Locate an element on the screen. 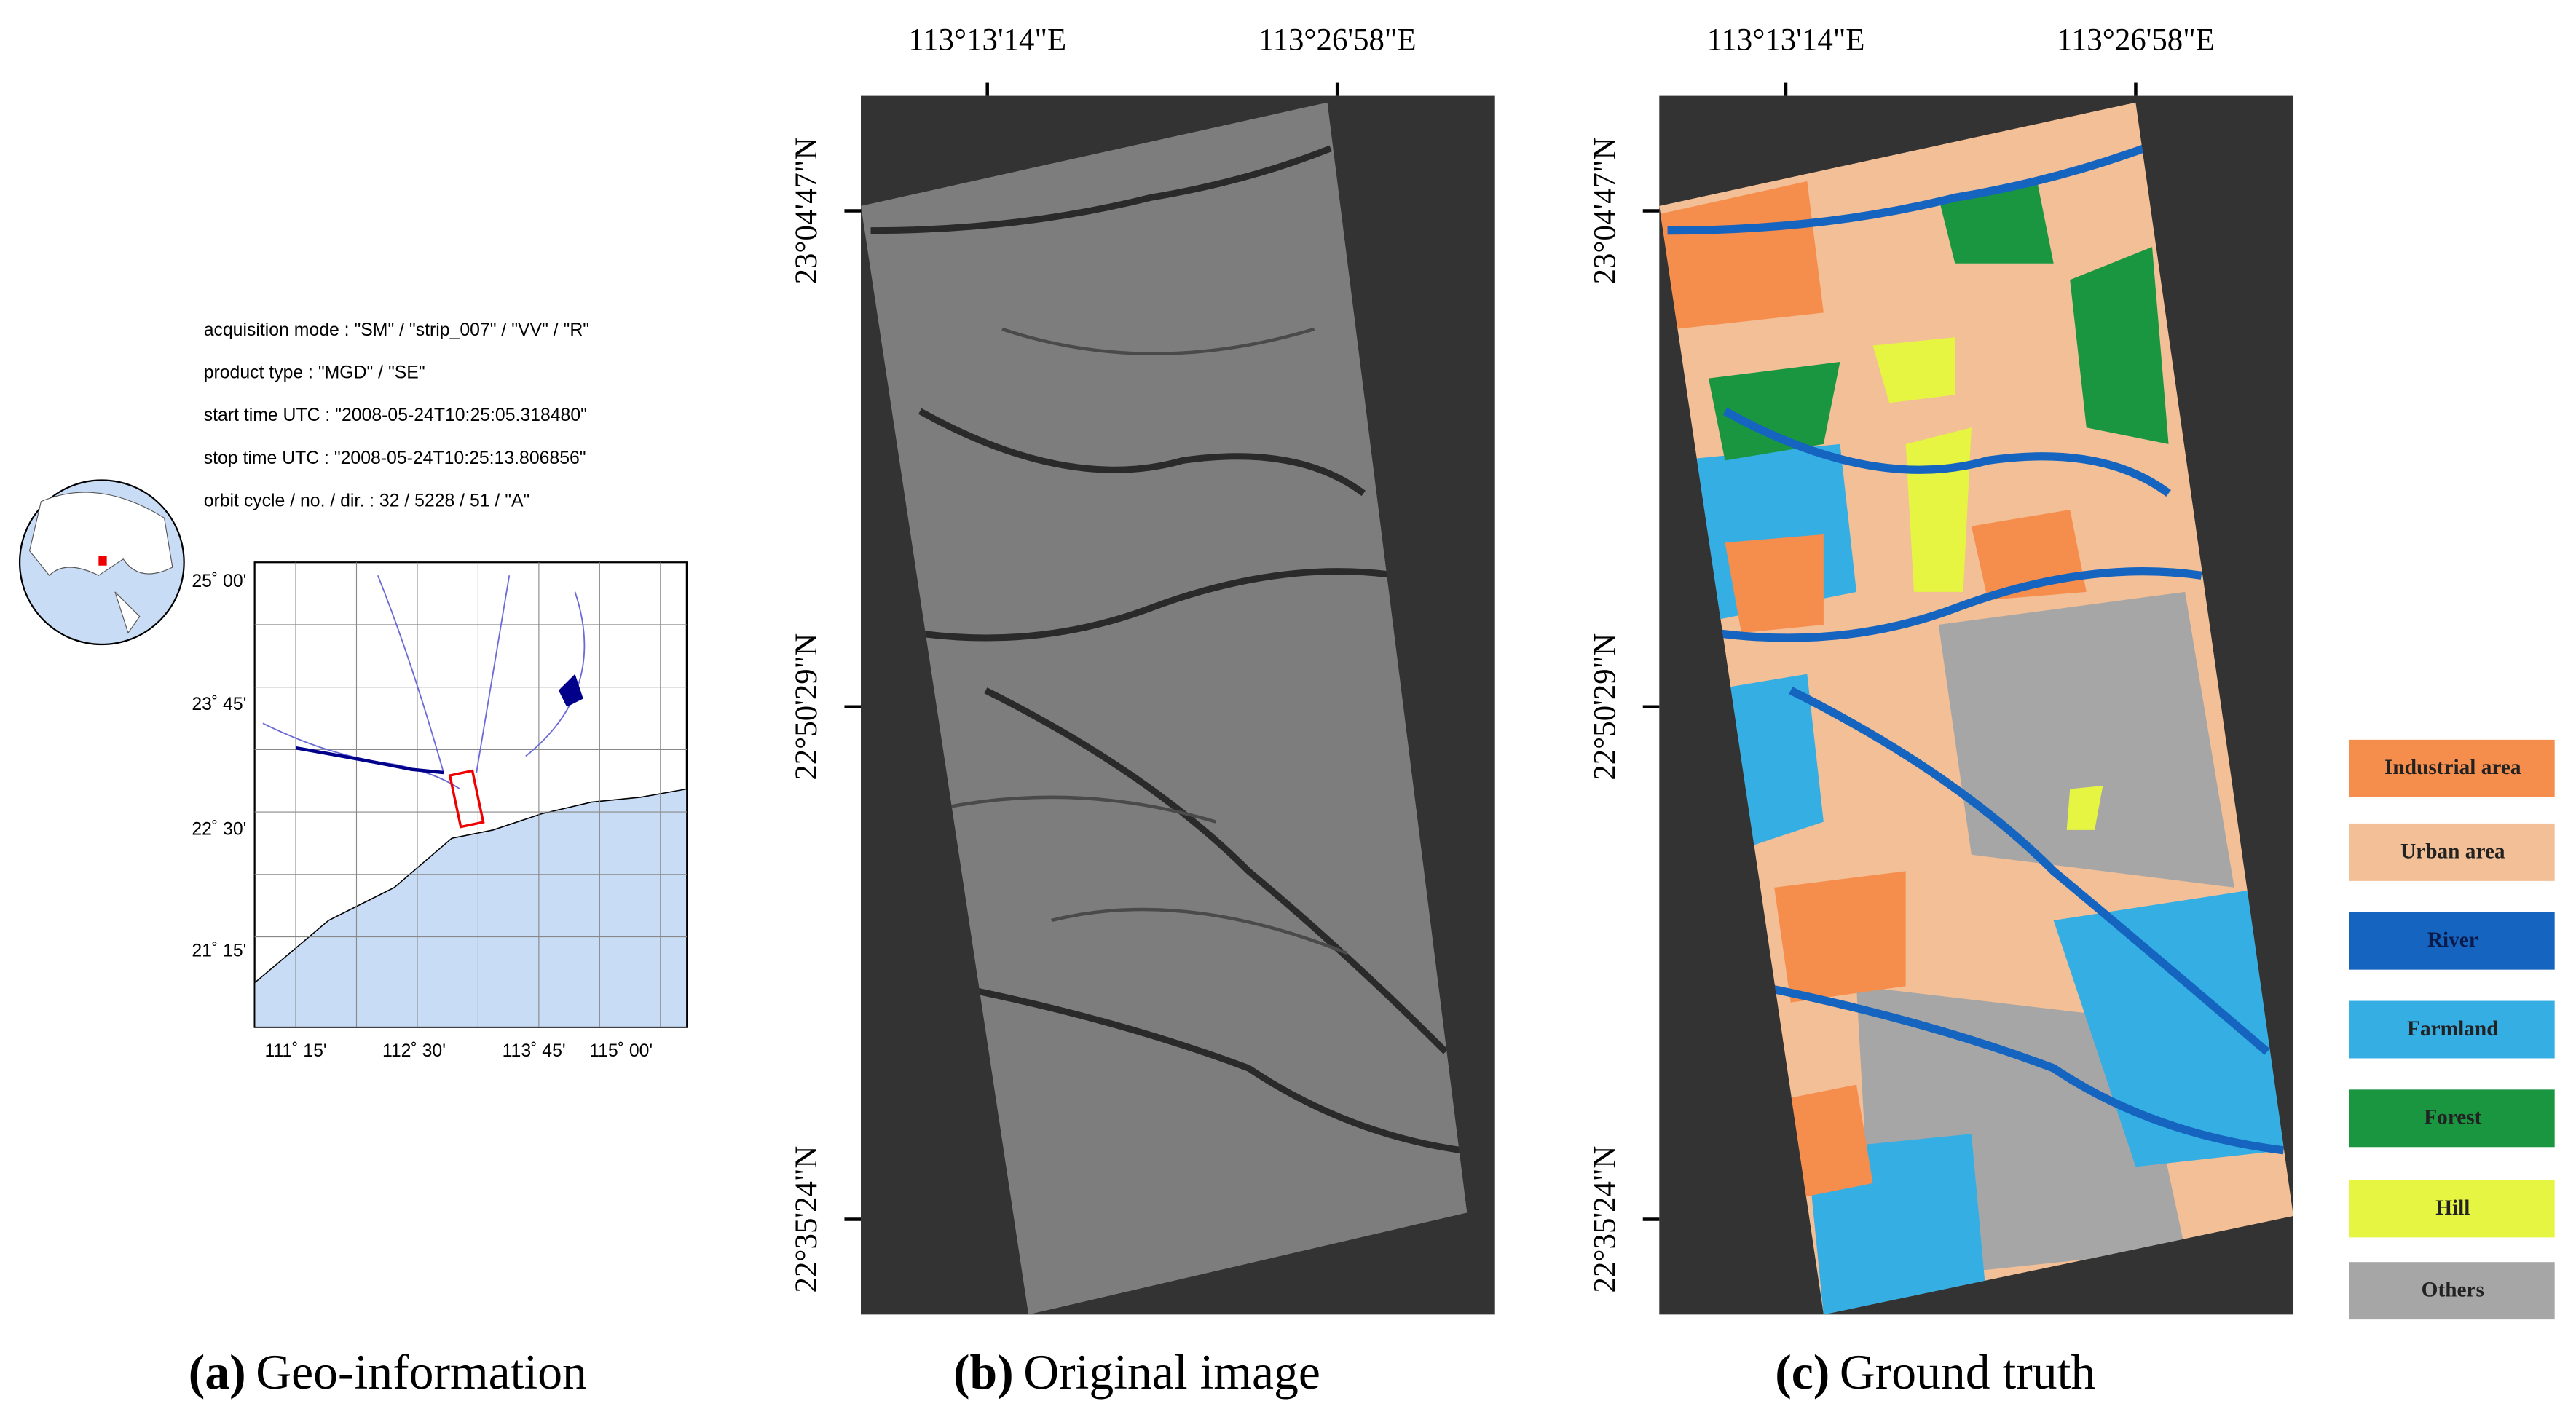 This screenshot has height=1417, width=2576. caption: (a) Geo-information is located at coordinates (388, 1372).